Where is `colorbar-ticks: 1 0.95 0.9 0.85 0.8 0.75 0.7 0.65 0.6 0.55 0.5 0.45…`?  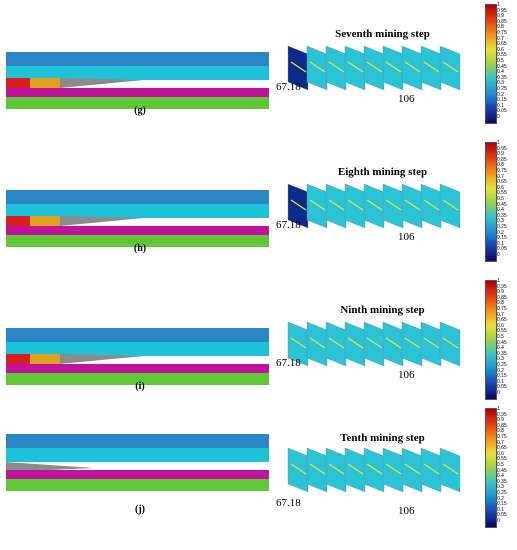
colorbar-ticks: 1 0.95 0.9 0.85 0.8 0.75 0.7 0.65 0.6 0.55 0.5 0.45… is located at coordinates (507, 338).